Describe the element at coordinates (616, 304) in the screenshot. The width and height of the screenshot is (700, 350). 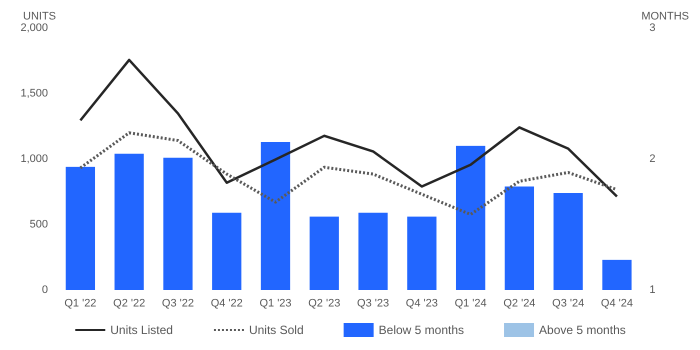
I see `x-tick-label: Q4 '24` at that location.